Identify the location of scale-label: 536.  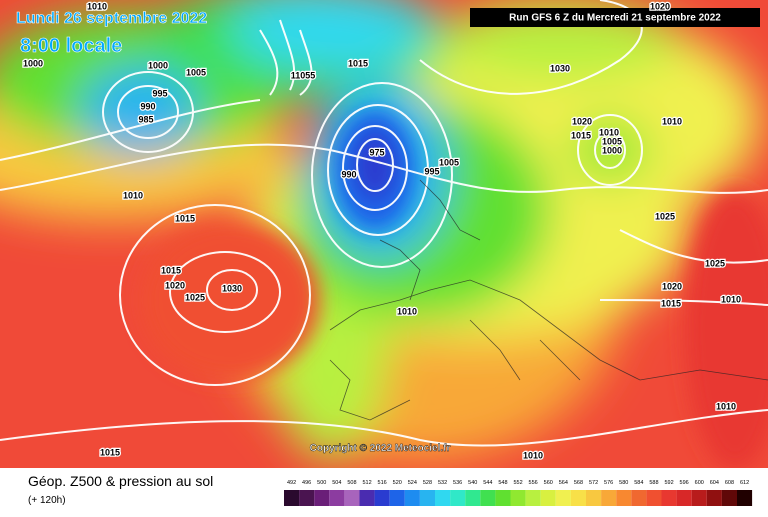
(457, 483).